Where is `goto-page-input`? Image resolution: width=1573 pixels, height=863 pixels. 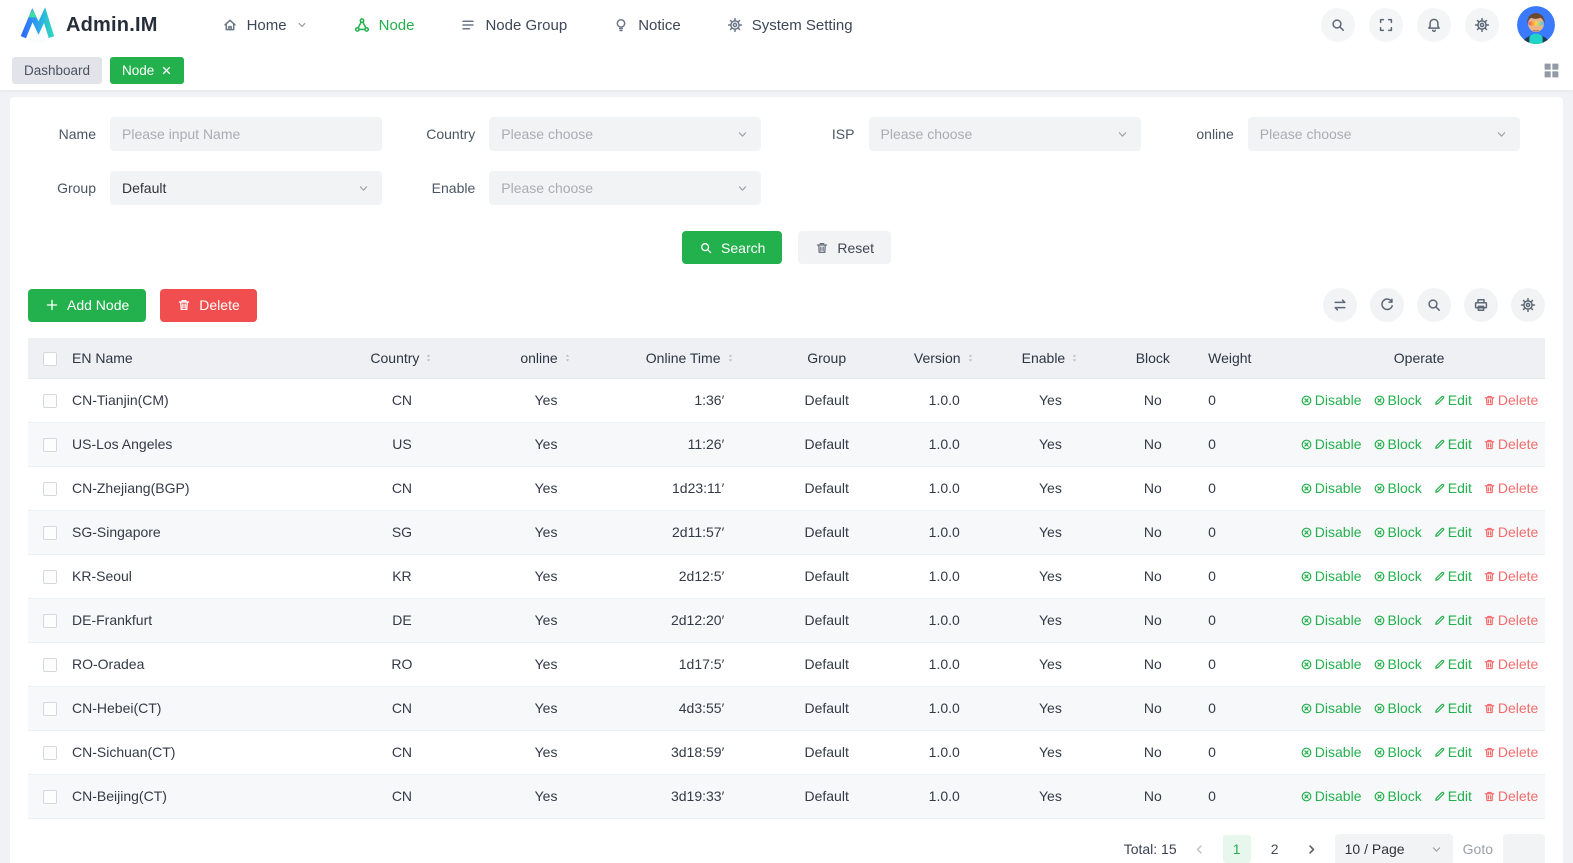
goto-page-input is located at coordinates (1524, 848).